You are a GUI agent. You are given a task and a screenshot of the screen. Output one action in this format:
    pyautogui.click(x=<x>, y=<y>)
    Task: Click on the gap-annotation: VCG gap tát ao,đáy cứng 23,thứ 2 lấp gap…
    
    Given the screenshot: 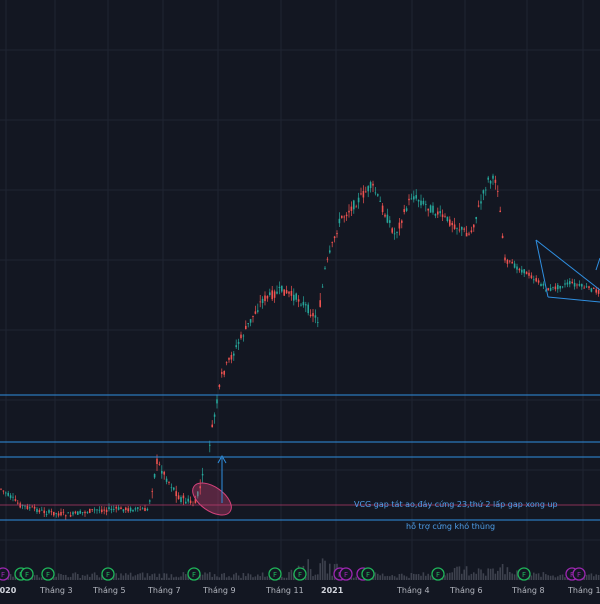 What is the action you would take?
    pyautogui.click(x=456, y=504)
    